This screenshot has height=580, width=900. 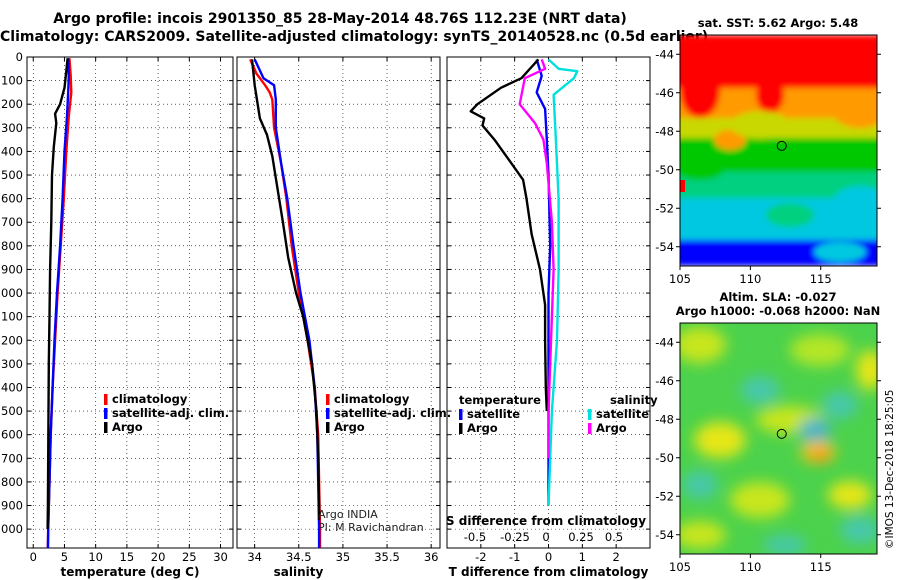 I want to click on difference-series-t-argo, so click(x=508, y=235).